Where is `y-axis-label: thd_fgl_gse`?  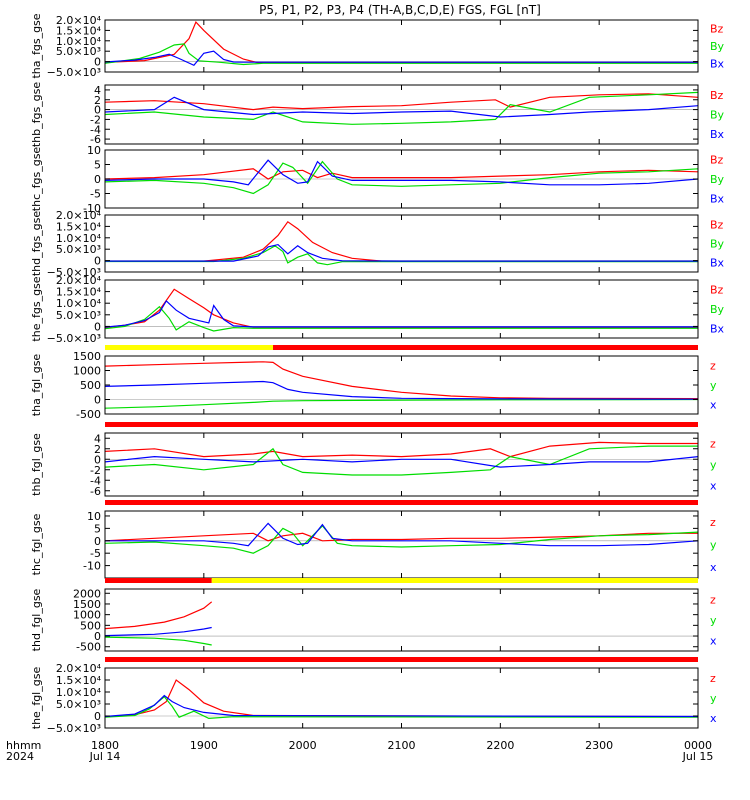 y-axis-label: thd_fgl_gse is located at coordinates (36, 619).